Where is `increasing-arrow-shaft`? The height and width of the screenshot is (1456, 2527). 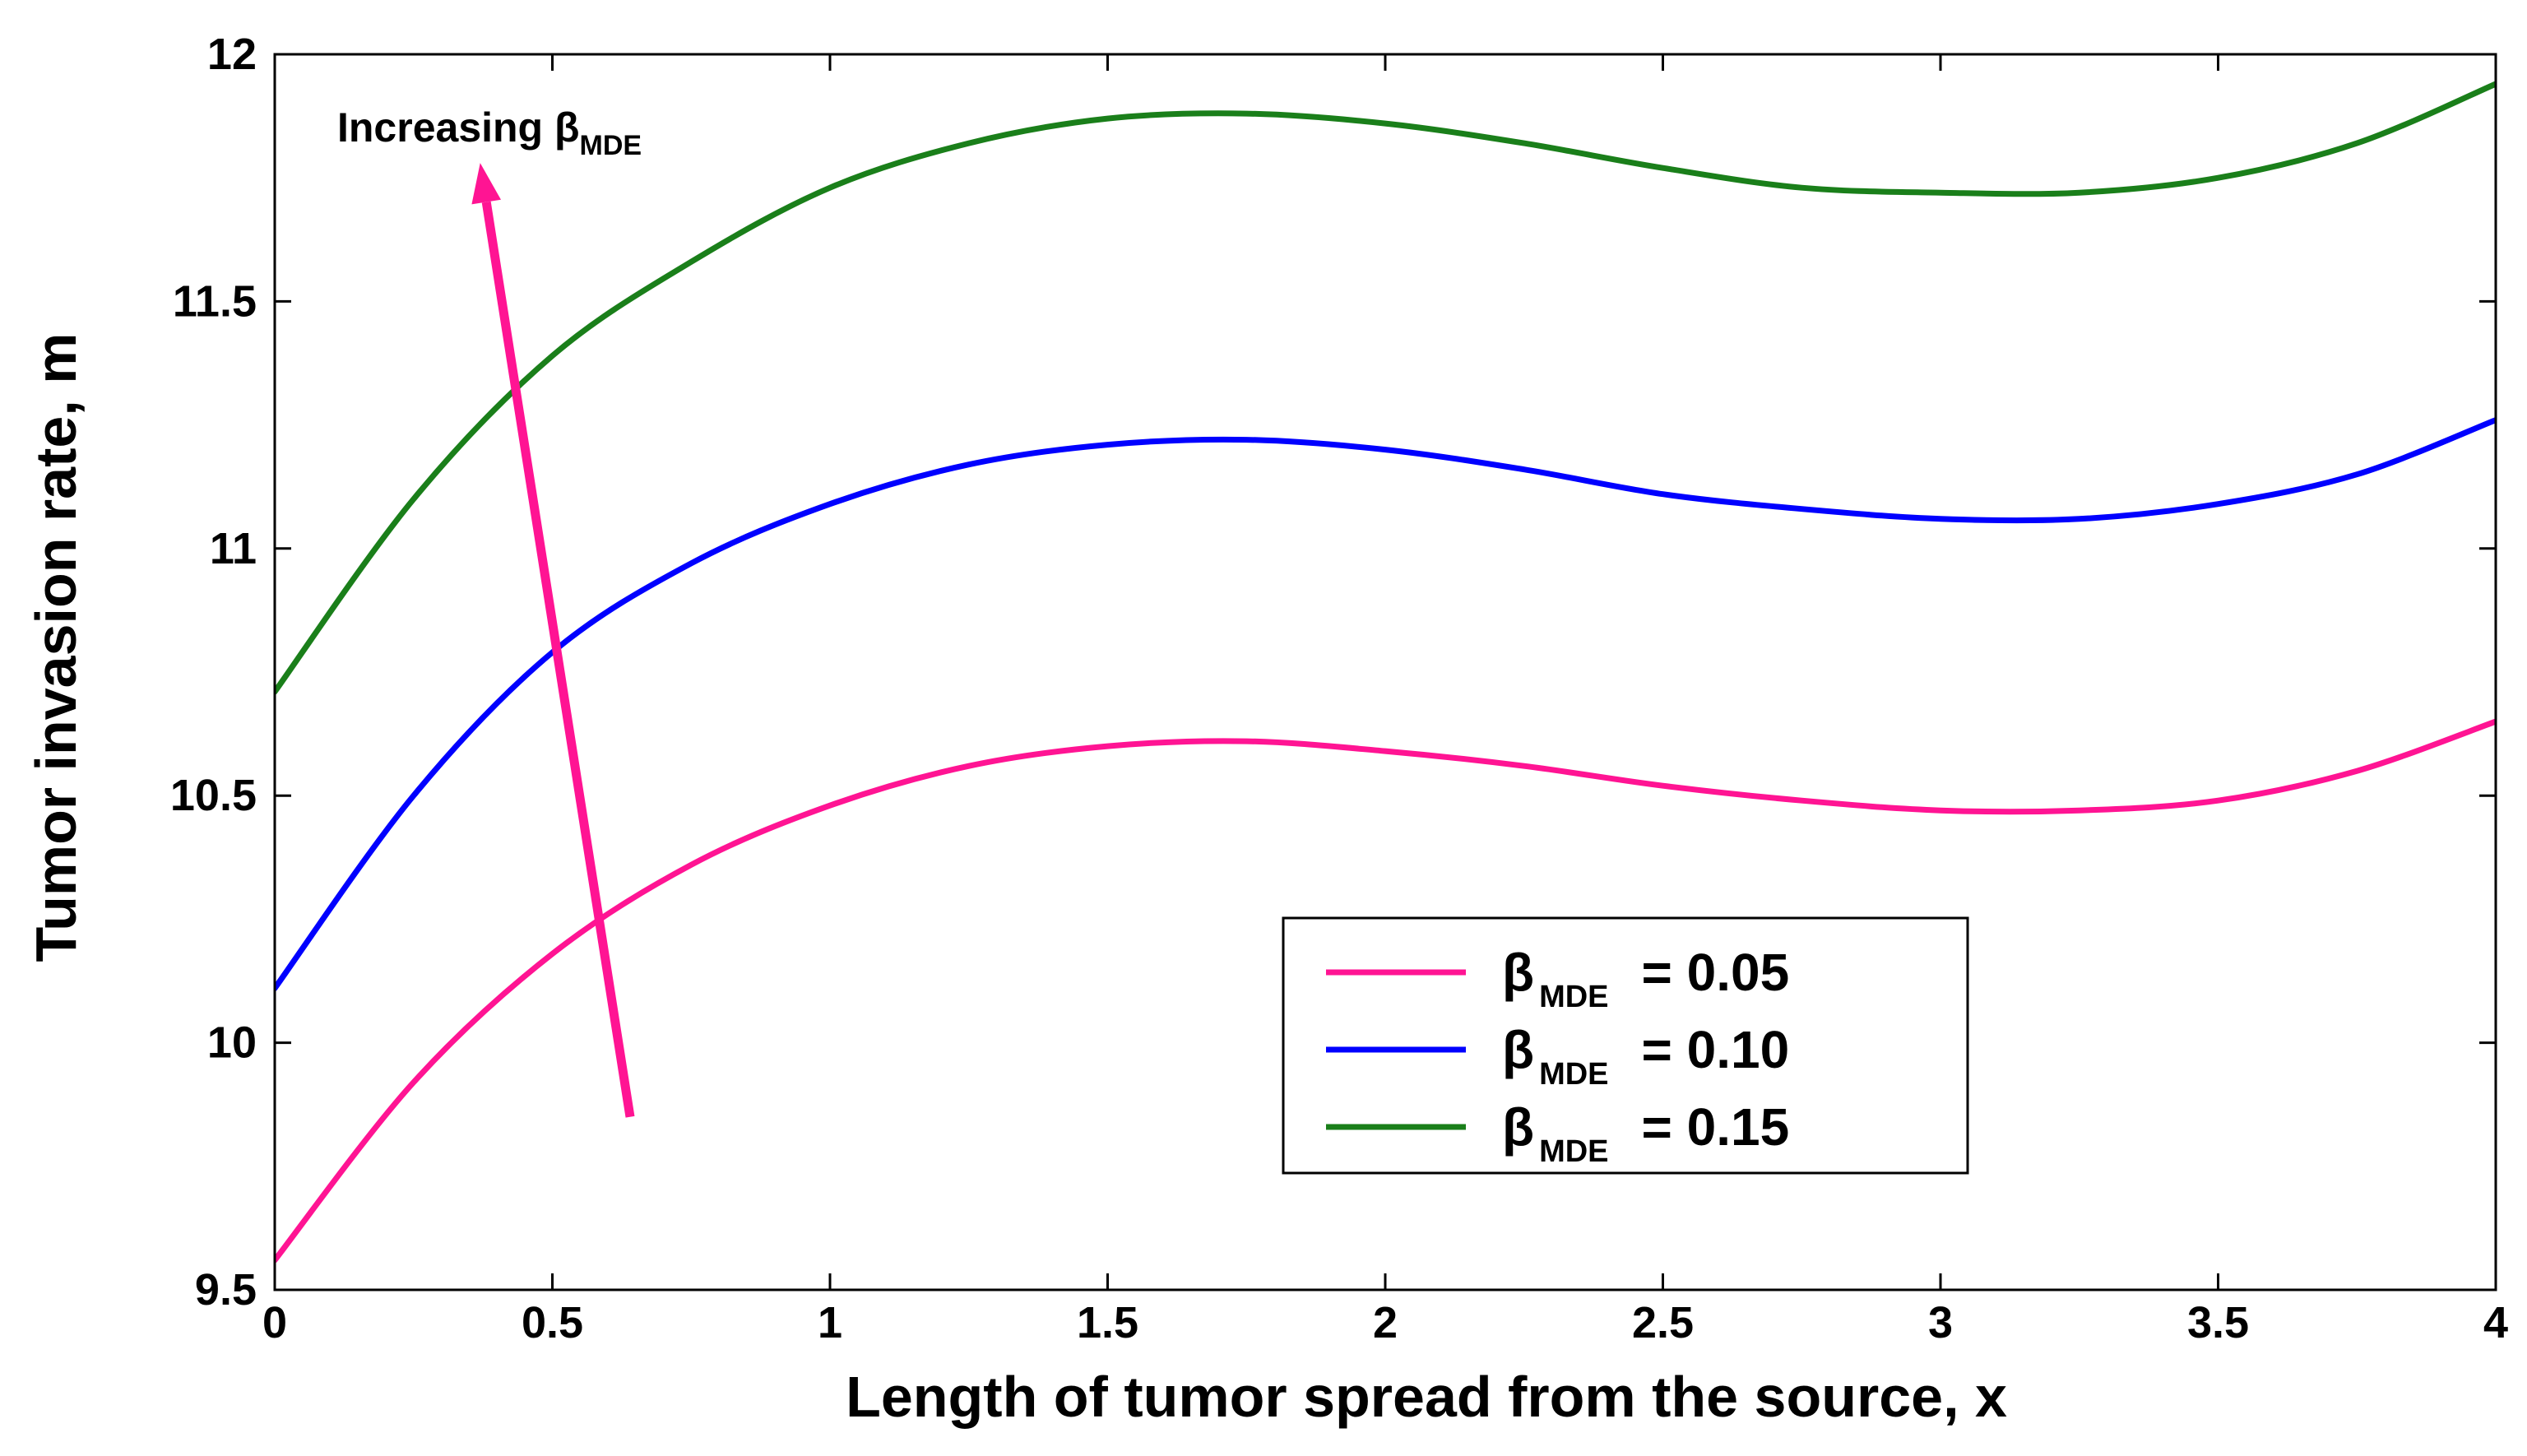 increasing-arrow-shaft is located at coordinates (558, 659).